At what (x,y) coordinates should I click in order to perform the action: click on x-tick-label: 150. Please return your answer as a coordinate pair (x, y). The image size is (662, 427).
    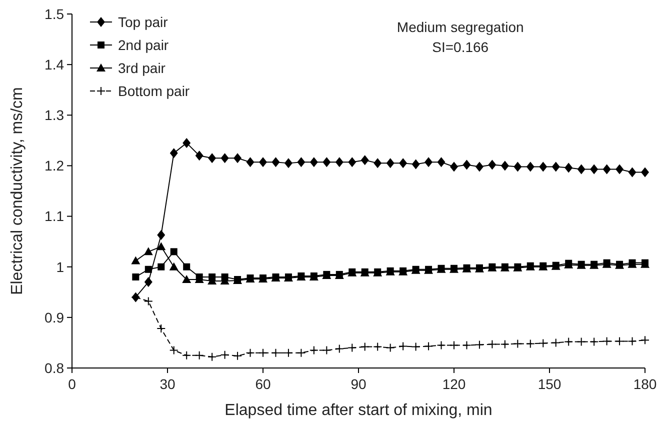
    Looking at the image, I should click on (550, 384).